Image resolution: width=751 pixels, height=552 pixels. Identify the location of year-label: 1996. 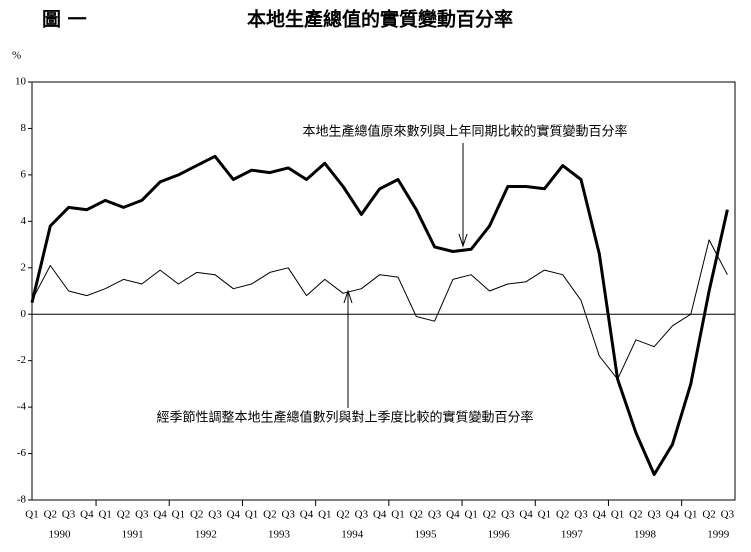
(499, 535).